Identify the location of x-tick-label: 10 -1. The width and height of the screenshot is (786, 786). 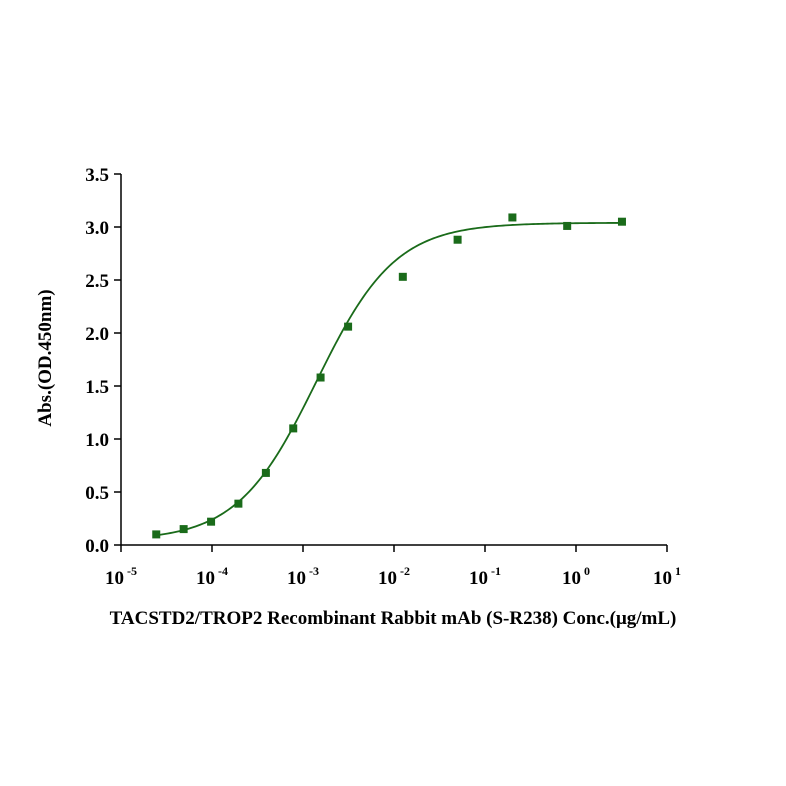
(485, 576).